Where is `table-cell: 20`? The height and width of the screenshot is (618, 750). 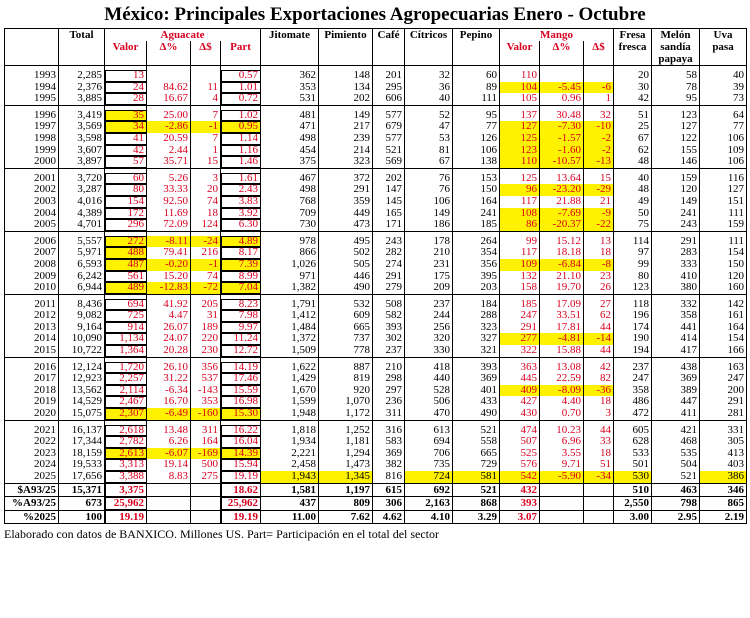
table-cell: 20 is located at coordinates (205, 190).